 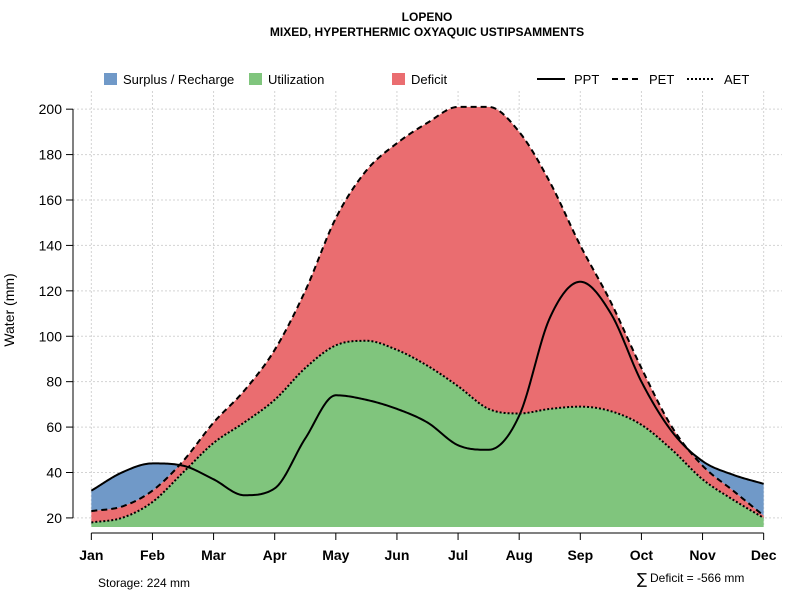 What do you see at coordinates (51, 336) in the screenshot?
I see `y-tick-label: 100` at bounding box center [51, 336].